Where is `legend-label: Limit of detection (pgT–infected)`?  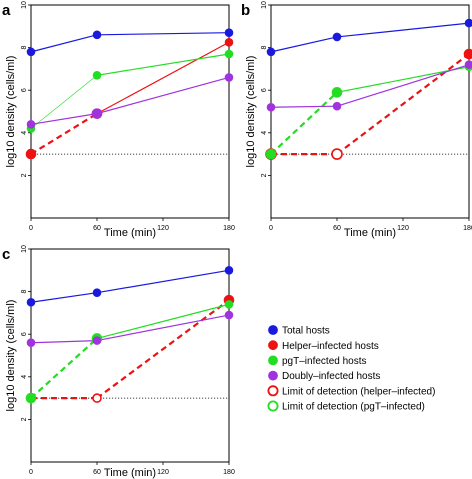 legend-label: Limit of detection (pgT–infected) is located at coordinates (353, 407).